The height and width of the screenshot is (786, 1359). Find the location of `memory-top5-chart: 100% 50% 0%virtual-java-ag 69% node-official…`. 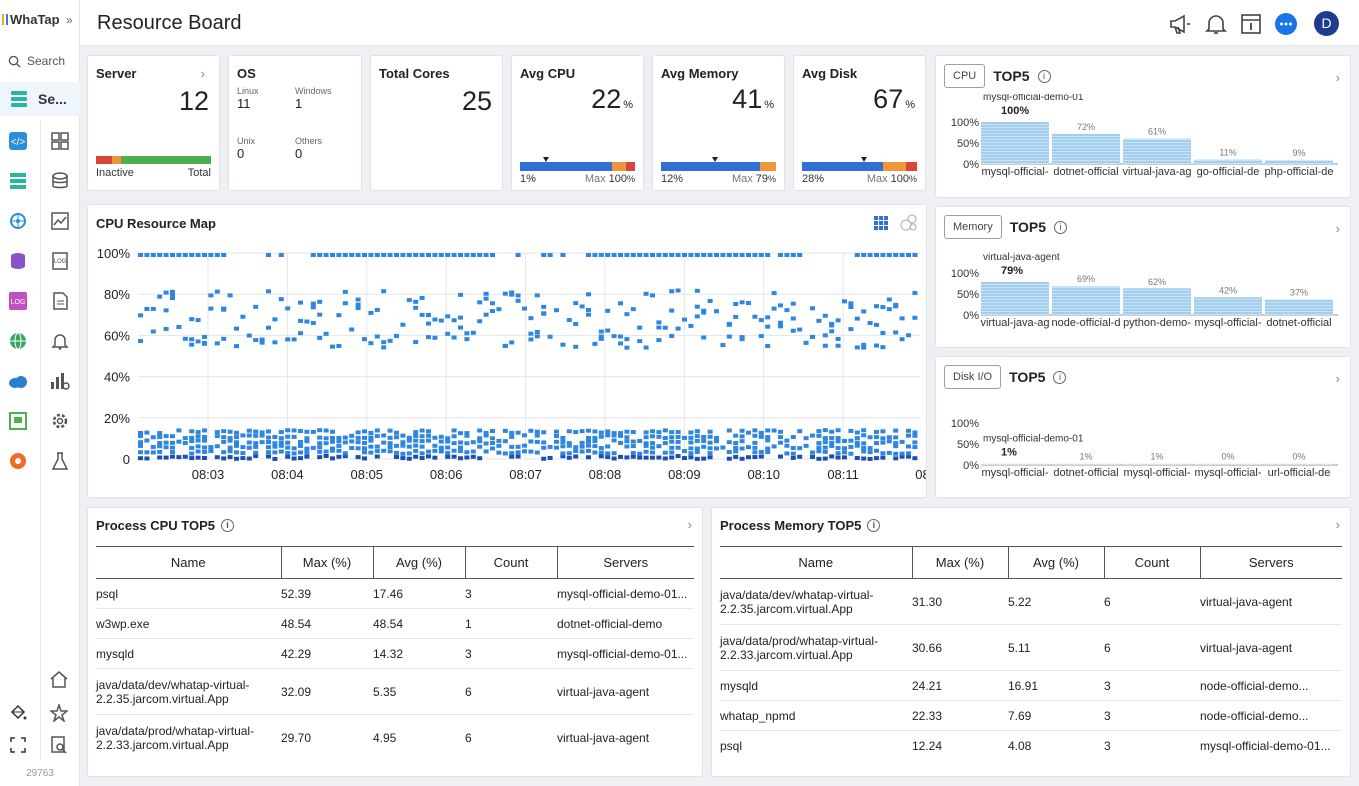

memory-top5-chart: 100% 50% 0%virtual-java-ag 69% node-official… is located at coordinates (1143, 295).